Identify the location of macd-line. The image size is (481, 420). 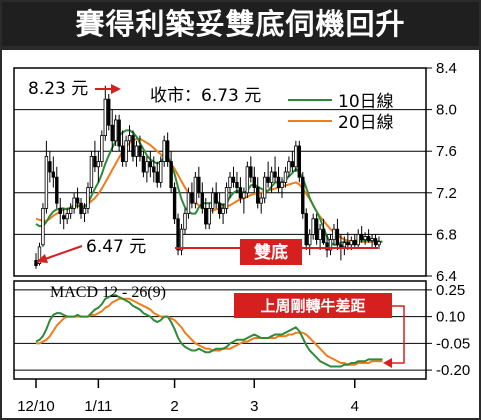
(209, 331).